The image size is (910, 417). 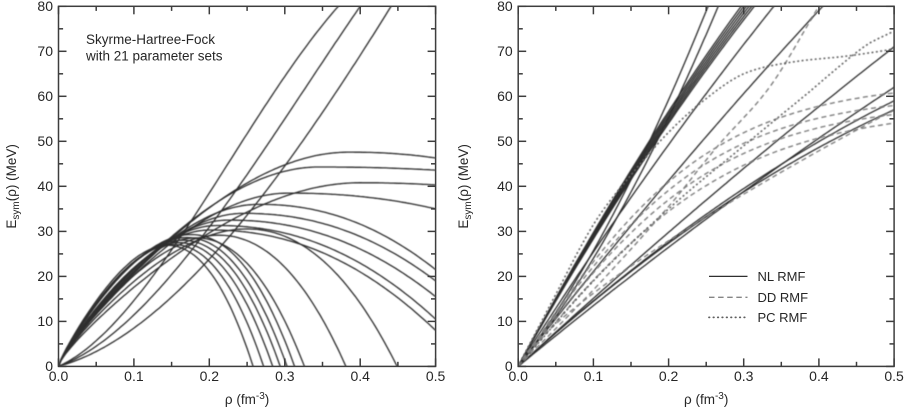 What do you see at coordinates (150, 39) in the screenshot?
I see `svg-text: Skyrme-Hartree-Fock` at bounding box center [150, 39].